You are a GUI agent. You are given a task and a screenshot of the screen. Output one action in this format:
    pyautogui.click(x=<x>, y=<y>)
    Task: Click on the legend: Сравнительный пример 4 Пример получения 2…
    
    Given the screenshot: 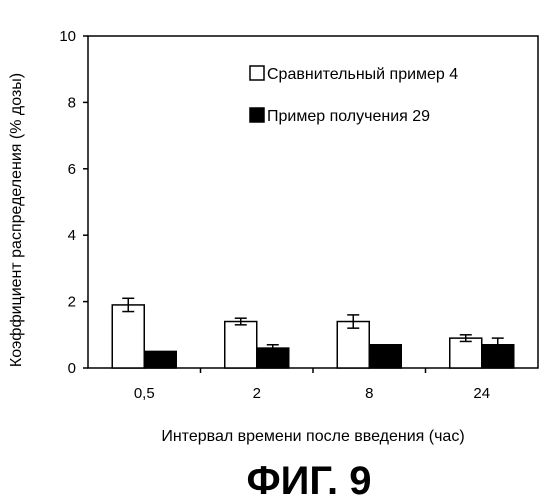 What is the action you would take?
    pyautogui.click(x=354, y=95)
    